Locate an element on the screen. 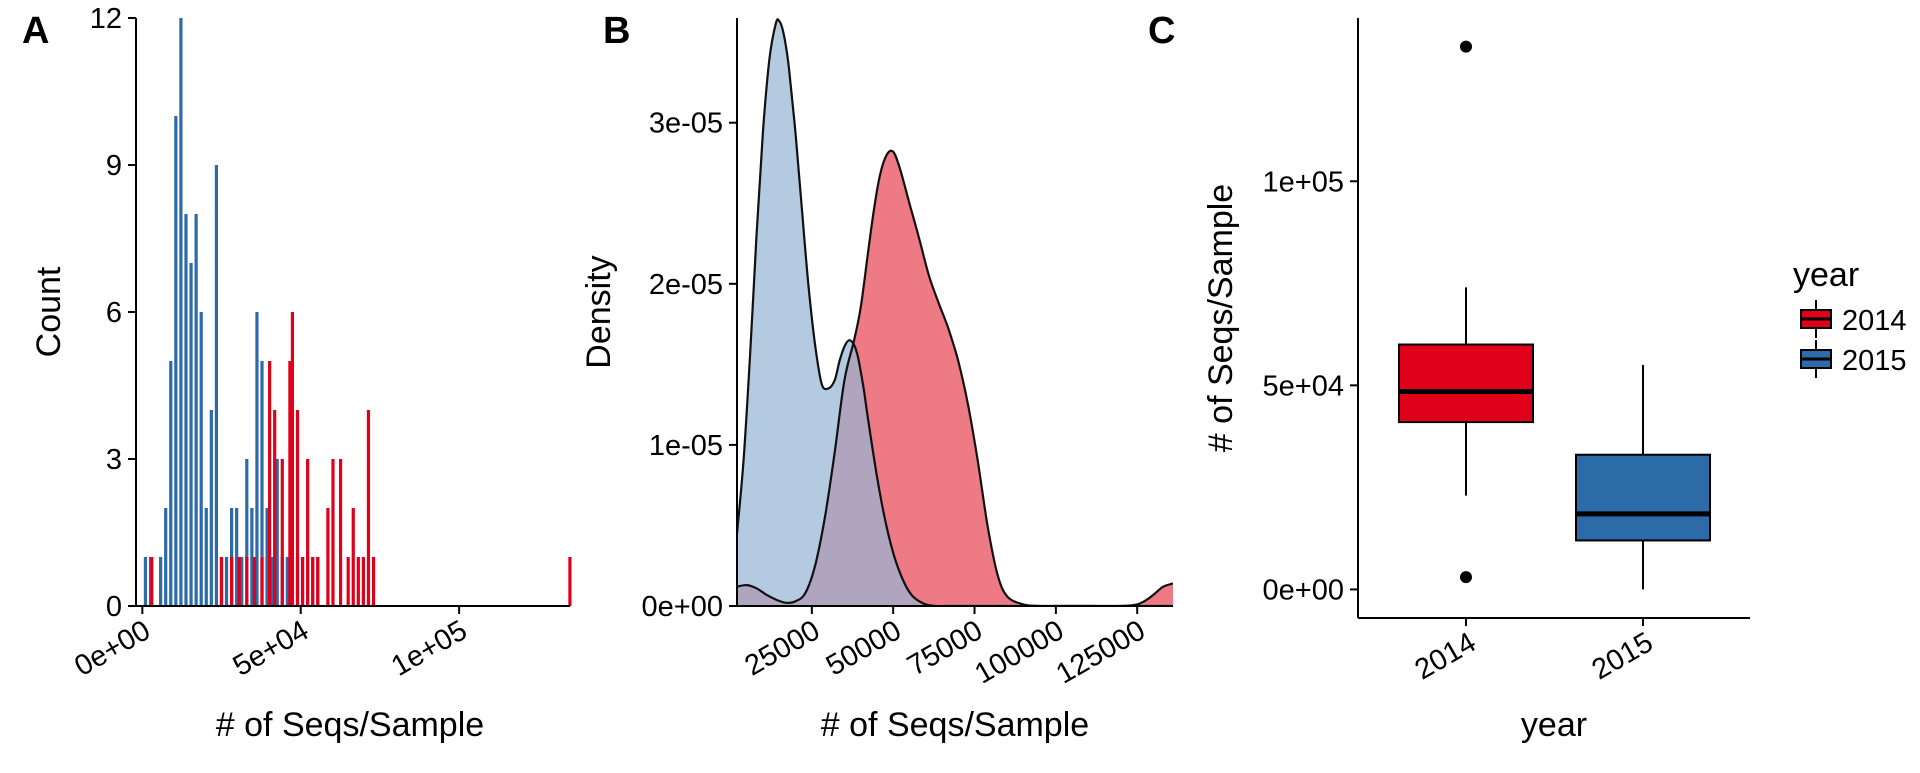 This screenshot has height=773, width=1920. panel-label-b: B is located at coordinates (616, 31).